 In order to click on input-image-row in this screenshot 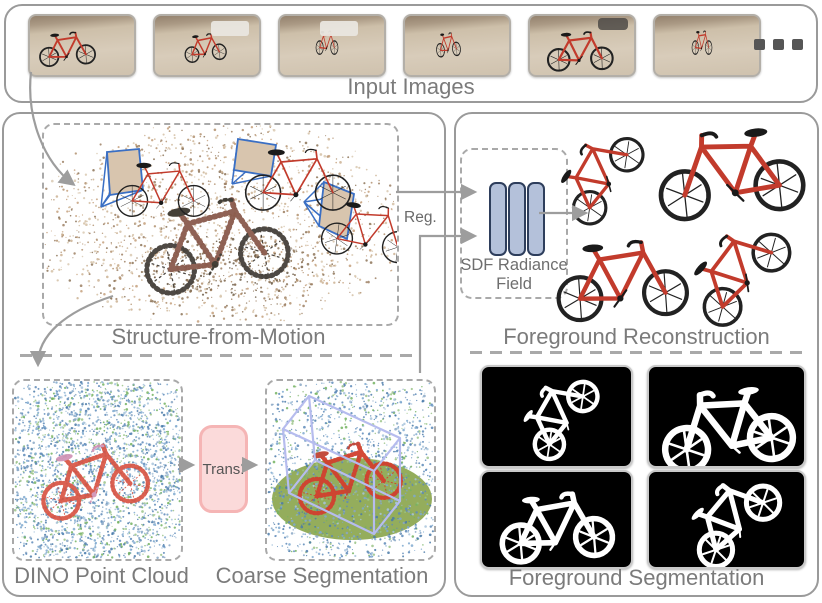, I will do `click(394, 45)`.